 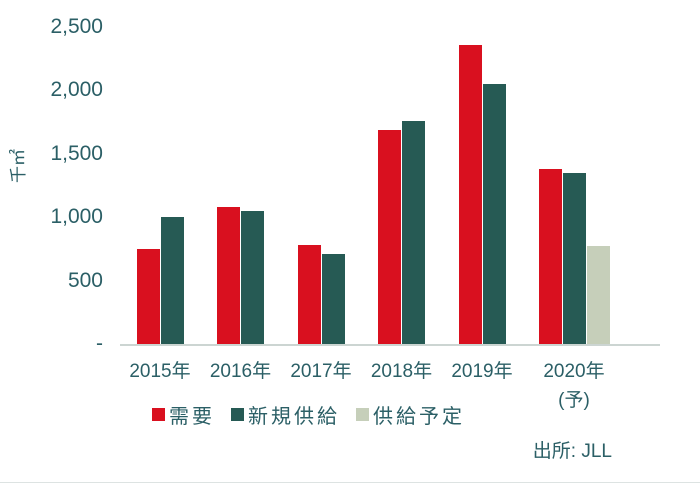 I want to click on legend-item: 需要, so click(x=183, y=414).